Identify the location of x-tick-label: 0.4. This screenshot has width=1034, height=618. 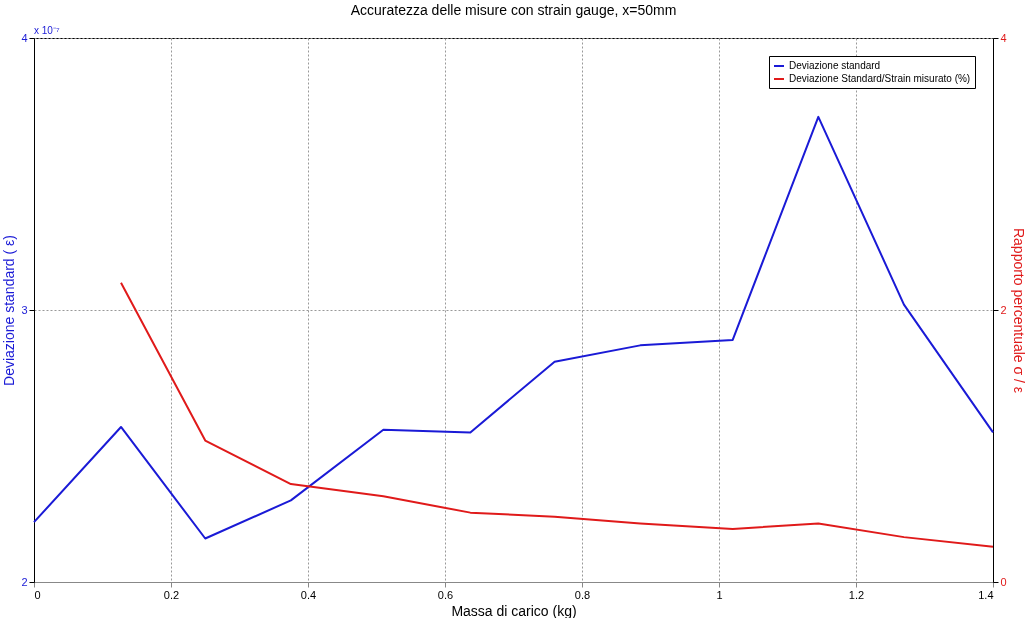
(308, 594).